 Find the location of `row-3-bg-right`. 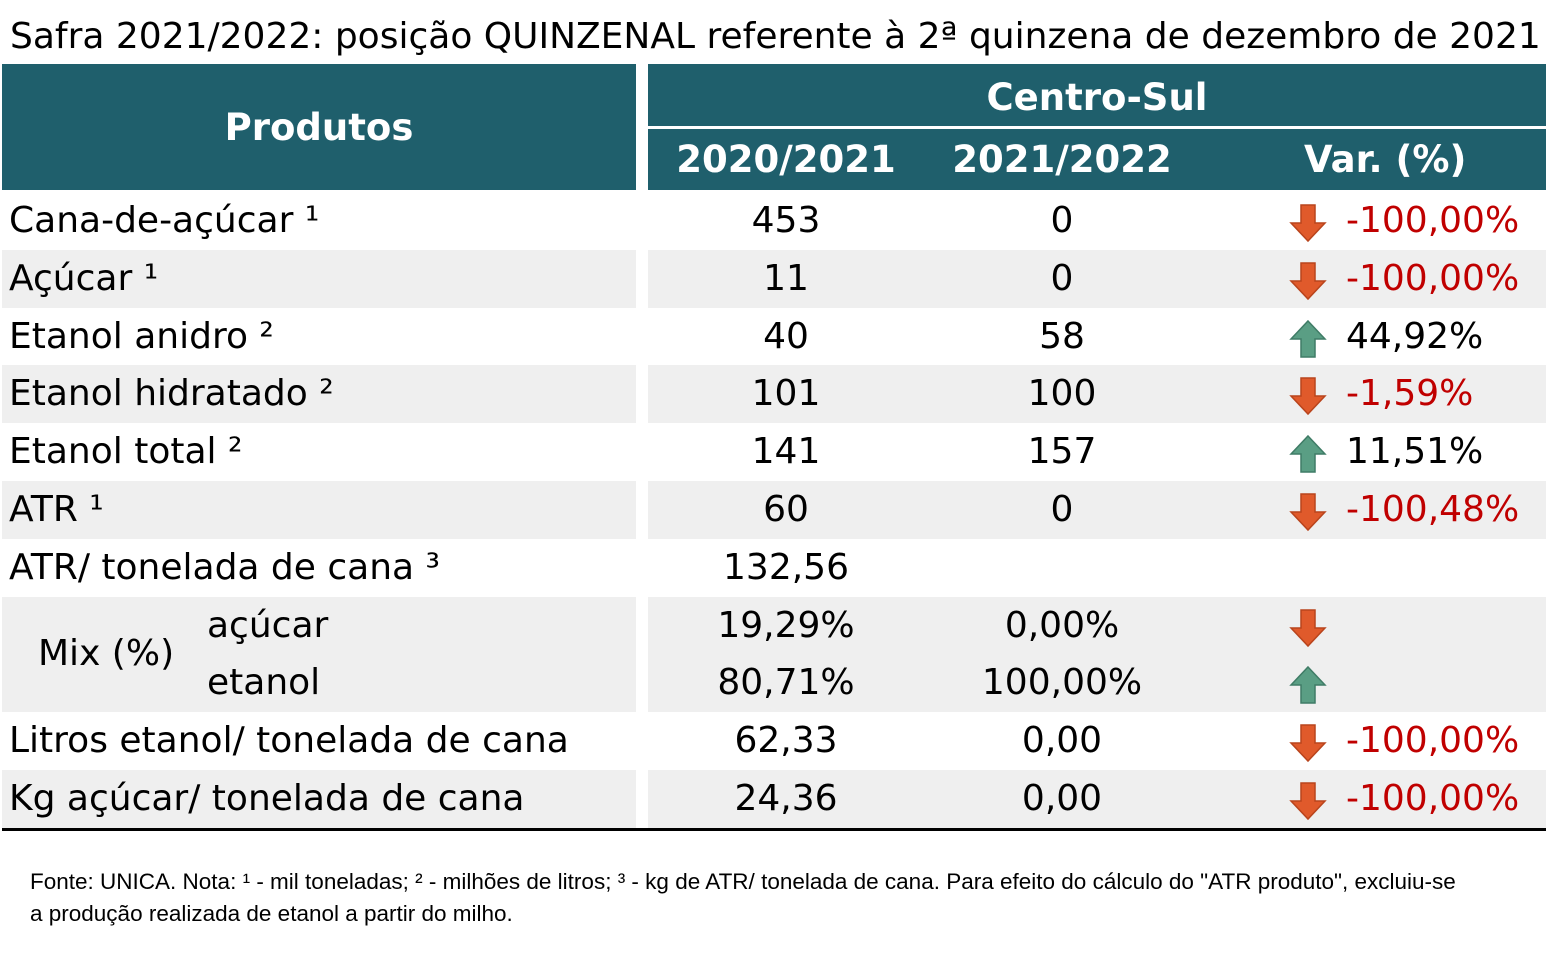

row-3-bg-right is located at coordinates (1097, 394).